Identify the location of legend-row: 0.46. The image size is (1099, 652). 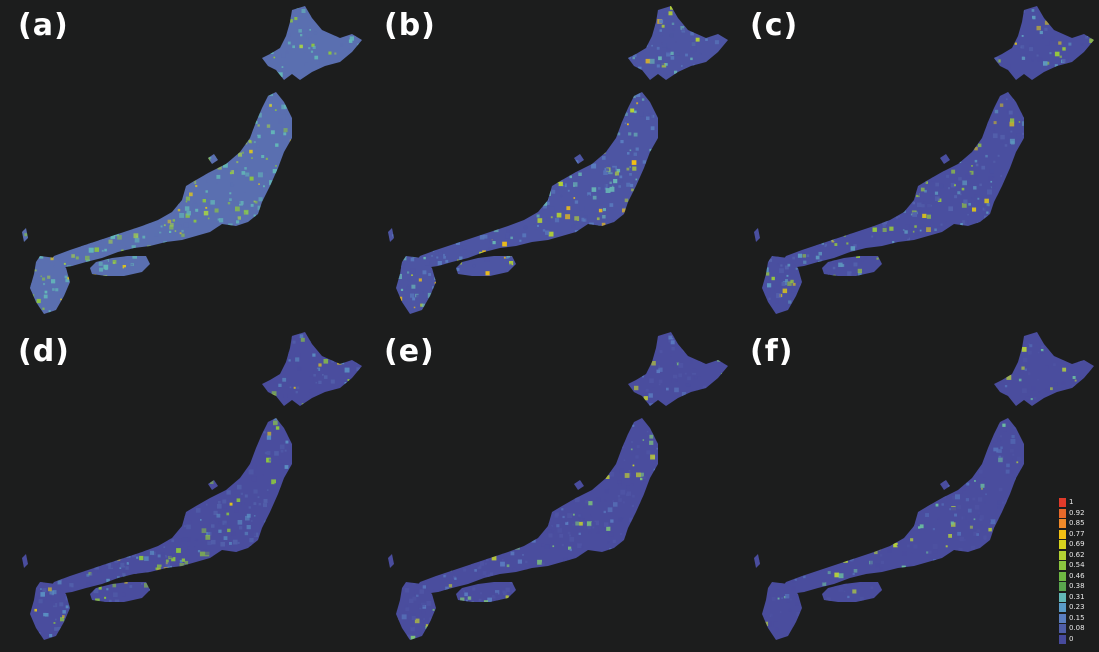
(1079, 576).